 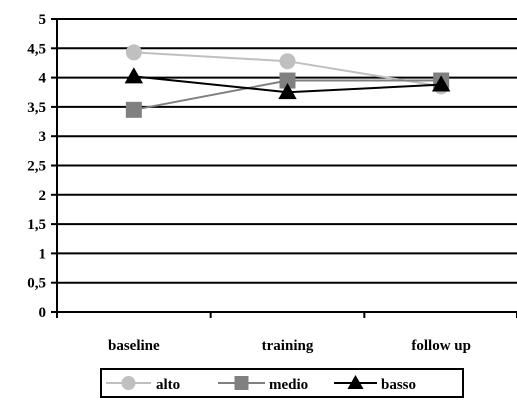 What do you see at coordinates (143, 384) in the screenshot?
I see `legend-item-alto: alto` at bounding box center [143, 384].